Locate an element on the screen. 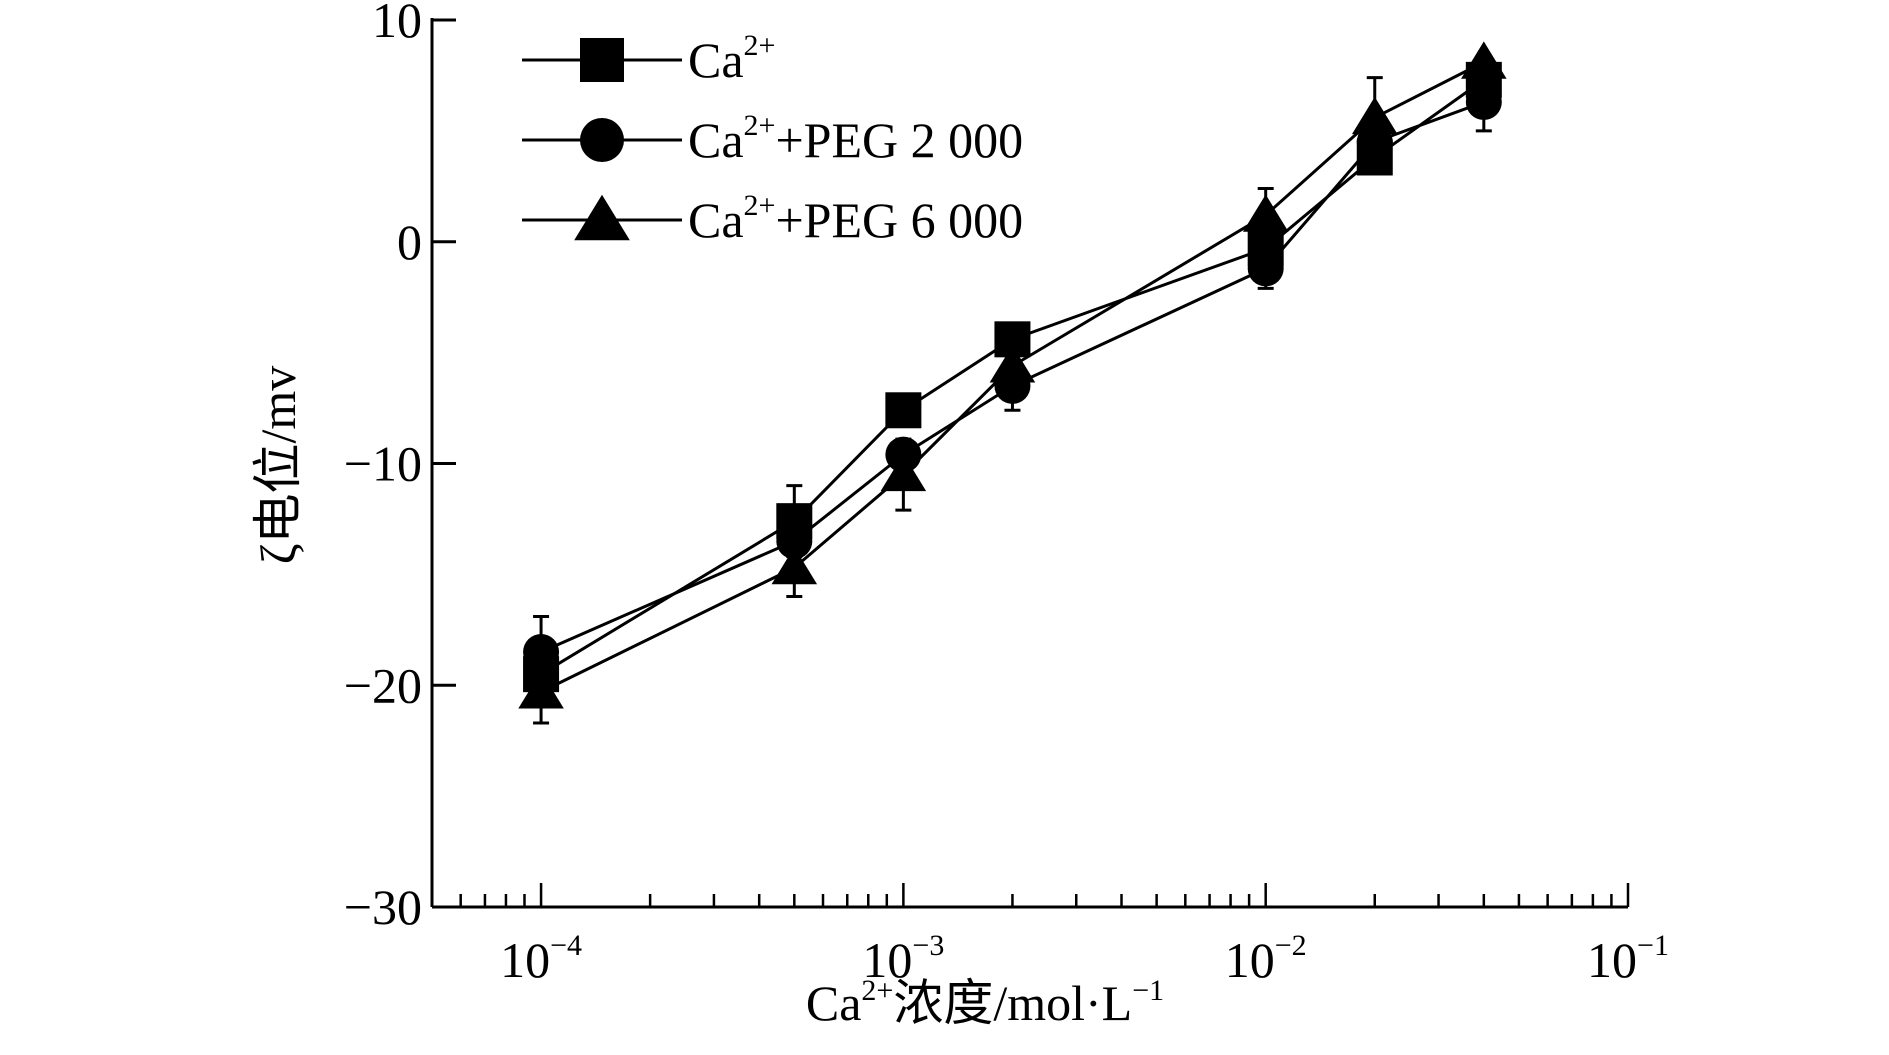 The height and width of the screenshot is (1055, 1889). x-axis-ticks: 10⁻⁴ 10⁻³ 10⁻² 10⁻¹ is located at coordinates (1049, 935).